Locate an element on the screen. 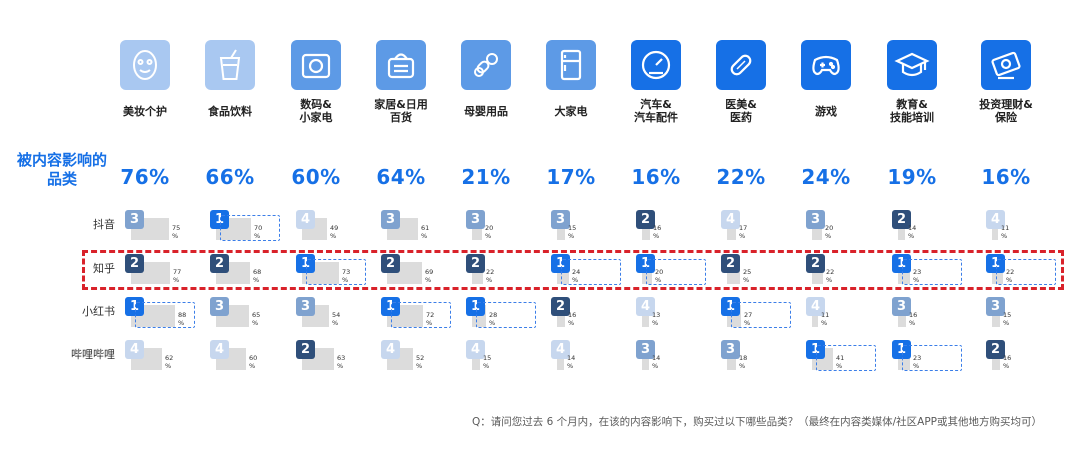 The image size is (1080, 453). influence-percent: 60% is located at coordinates (316, 177).